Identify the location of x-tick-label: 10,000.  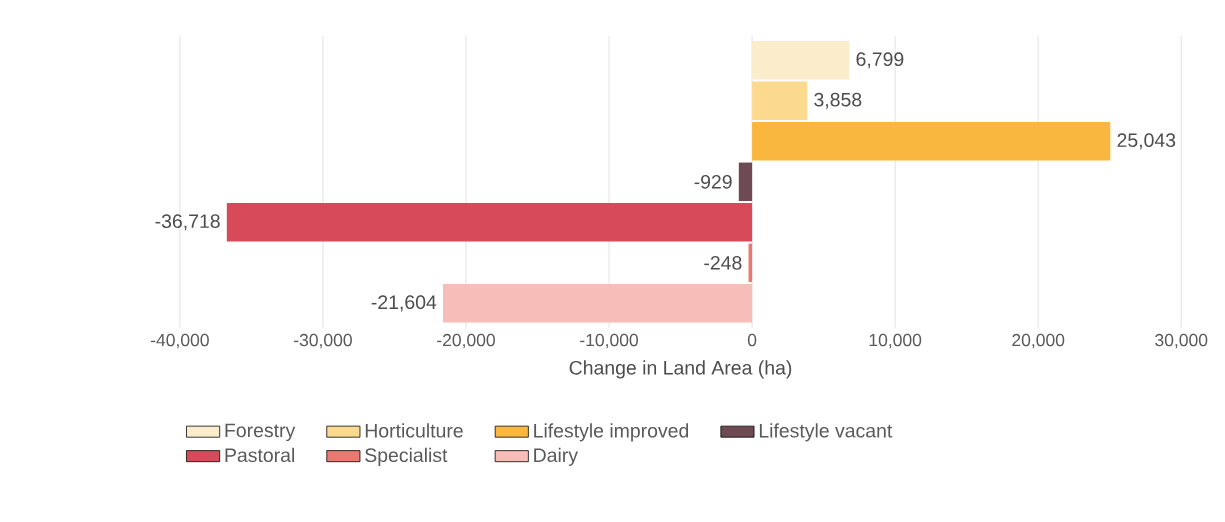
(895, 341).